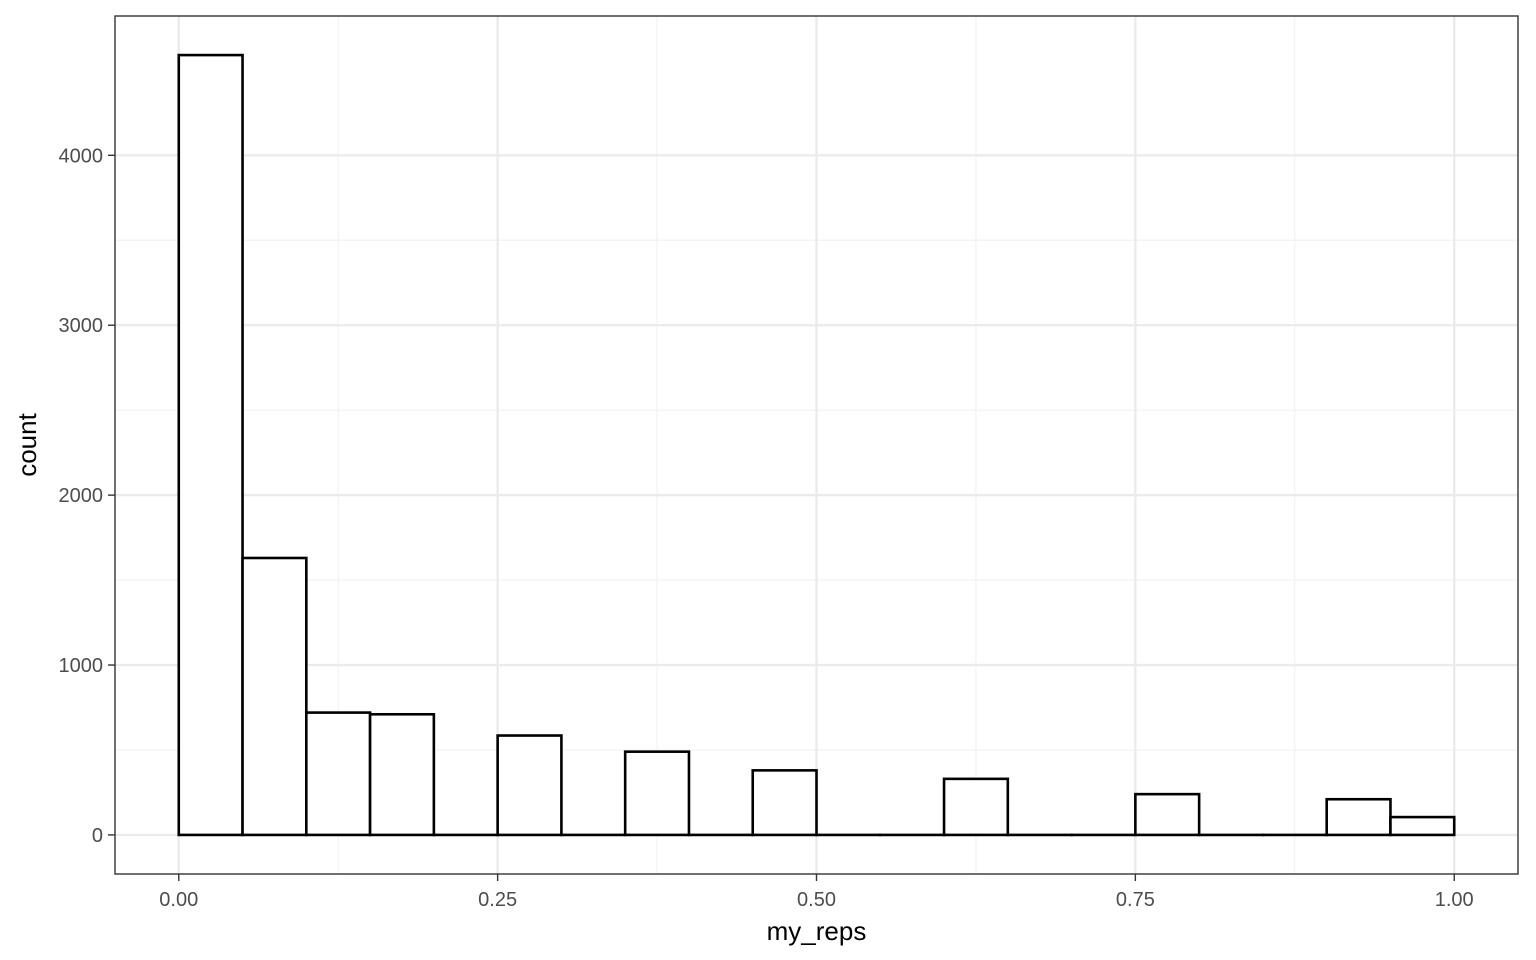 The width and height of the screenshot is (1536, 960). What do you see at coordinates (97, 836) in the screenshot?
I see `y-tick-label: 0` at bounding box center [97, 836].